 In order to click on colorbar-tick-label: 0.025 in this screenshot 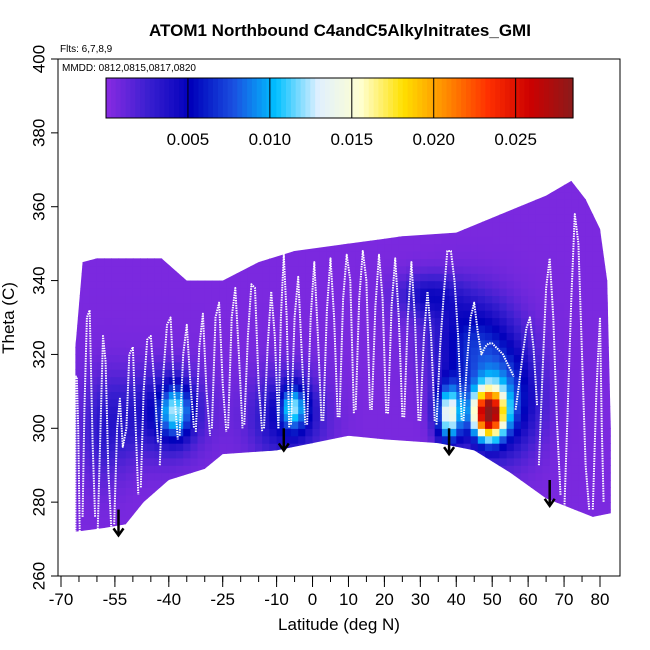, I will do `click(515, 139)`.